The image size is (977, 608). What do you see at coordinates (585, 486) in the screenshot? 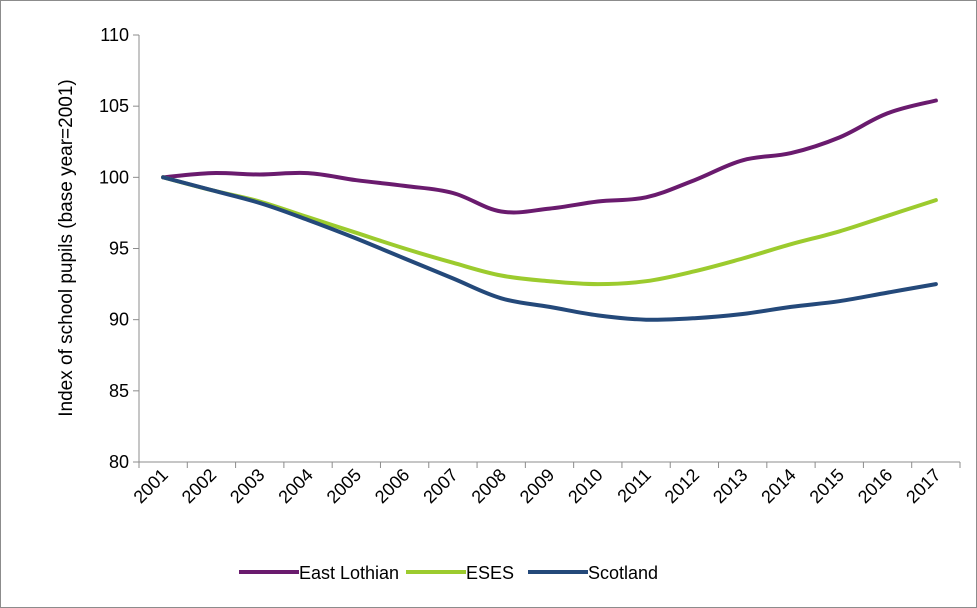
I see `x-tick-label: 2010` at bounding box center [585, 486].